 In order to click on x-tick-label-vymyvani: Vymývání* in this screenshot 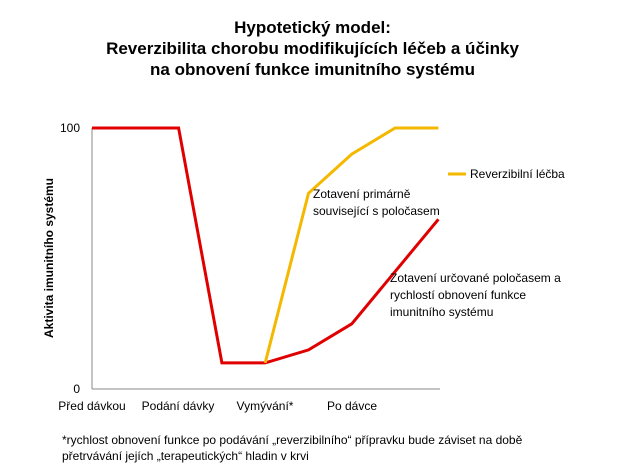, I will do `click(265, 406)`.